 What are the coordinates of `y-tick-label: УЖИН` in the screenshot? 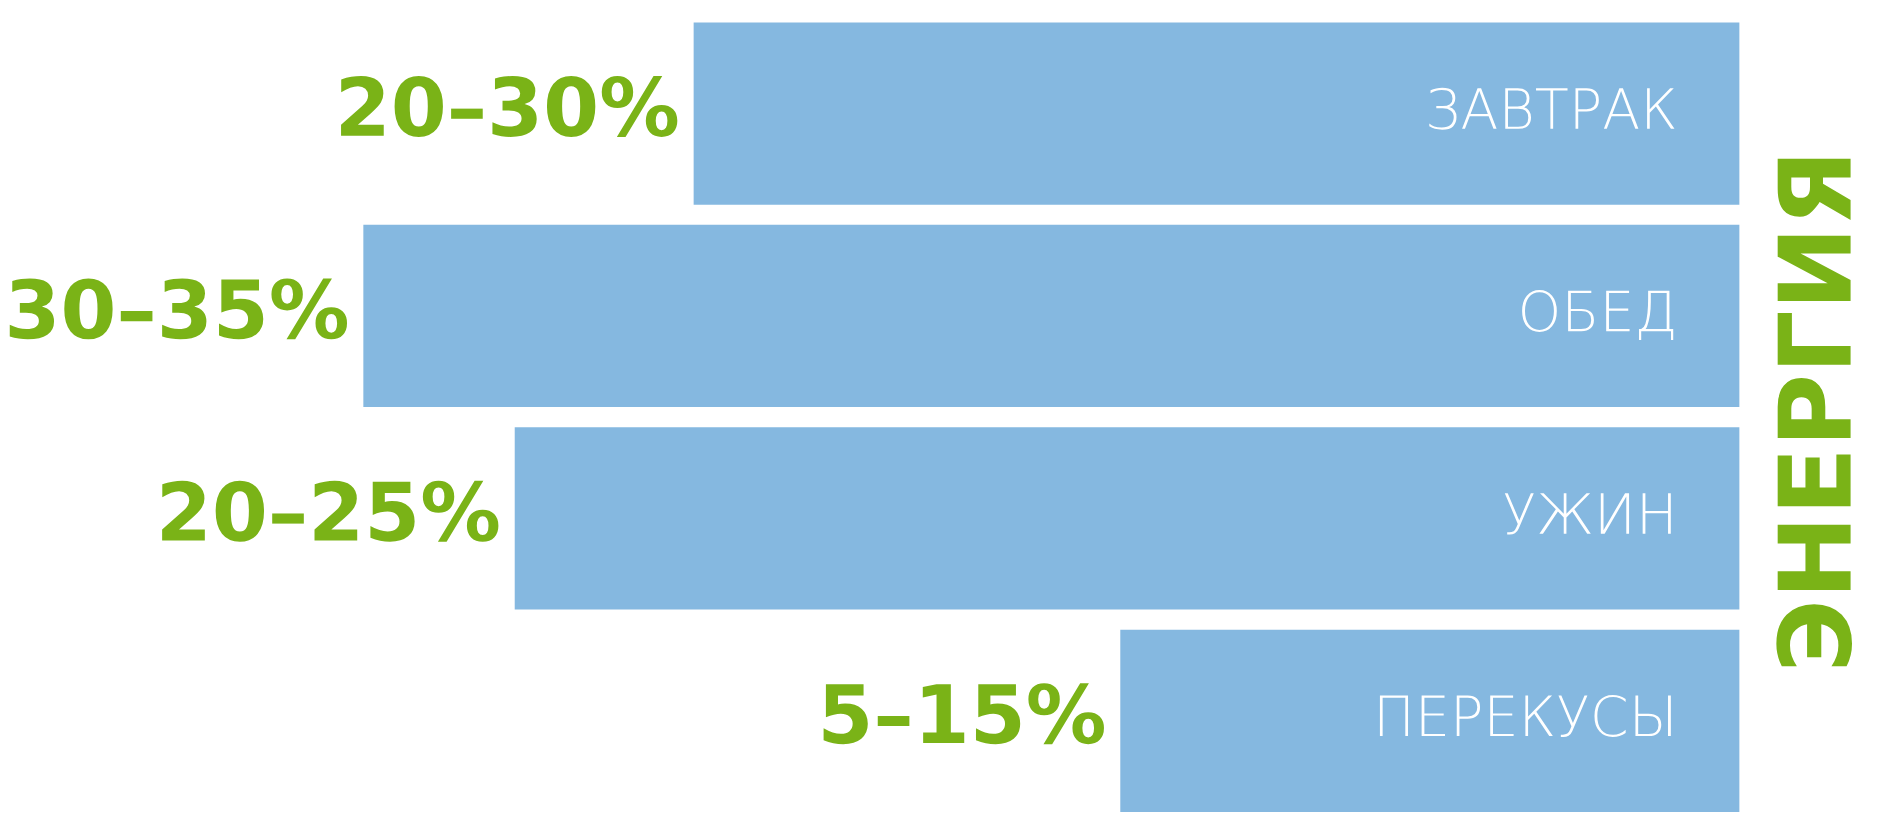 It's located at (1587, 514).